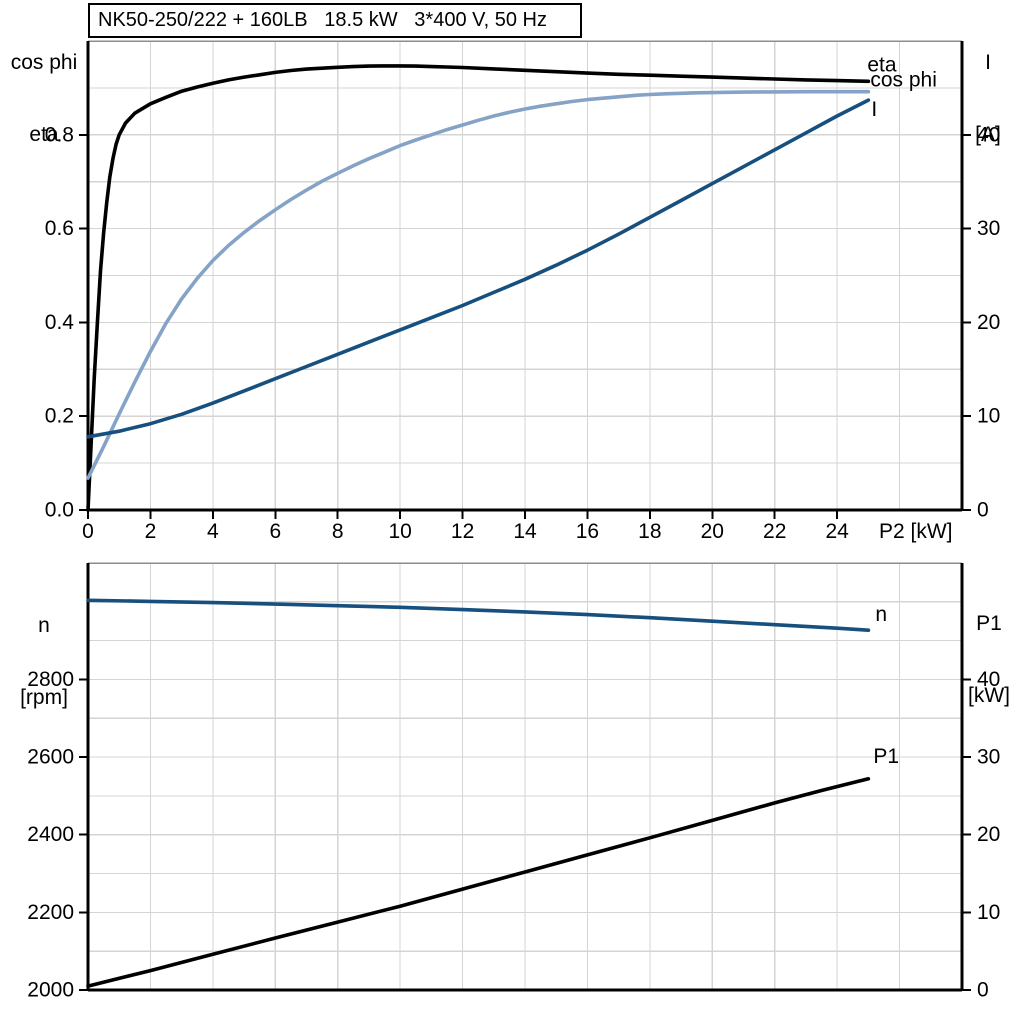 This screenshot has width=1024, height=1024. I want to click on left-axis-tick-label: 2400, so click(50, 834).